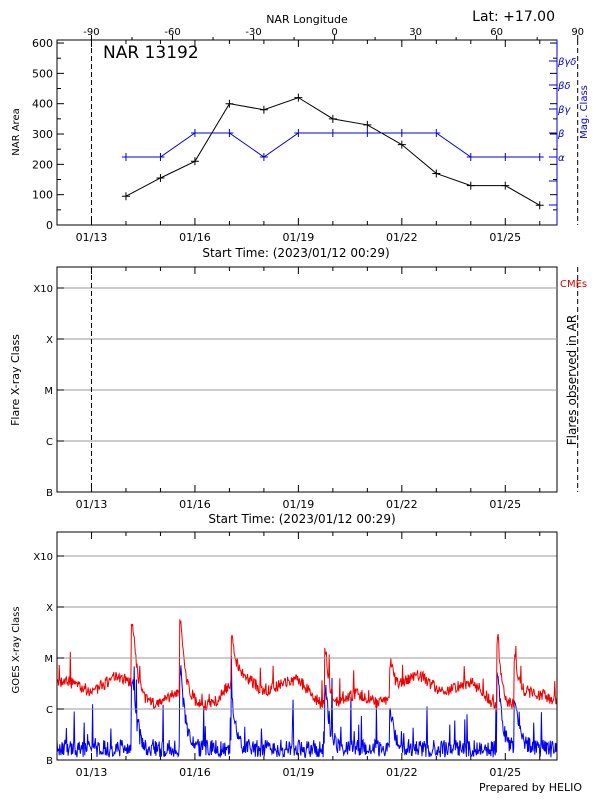  Describe the element at coordinates (513, 17) in the screenshot. I see `latitude-label: Lat: +17.00` at that location.